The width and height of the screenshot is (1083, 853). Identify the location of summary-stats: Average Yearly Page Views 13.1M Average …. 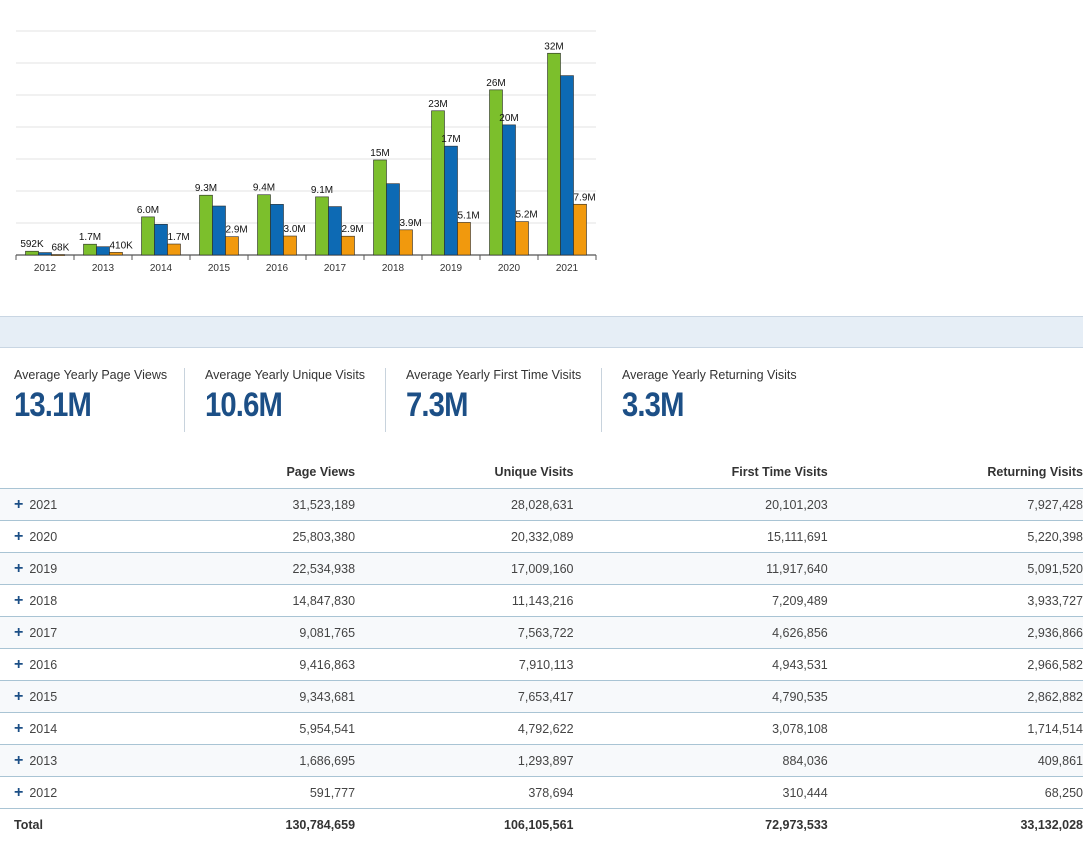
(541, 401).